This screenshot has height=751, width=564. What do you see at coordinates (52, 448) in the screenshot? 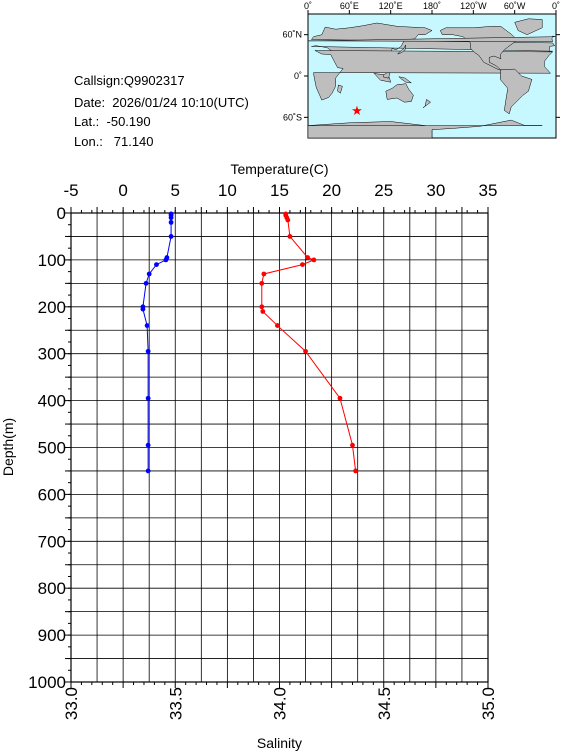
I see `depth-tick-label: 500` at bounding box center [52, 448].